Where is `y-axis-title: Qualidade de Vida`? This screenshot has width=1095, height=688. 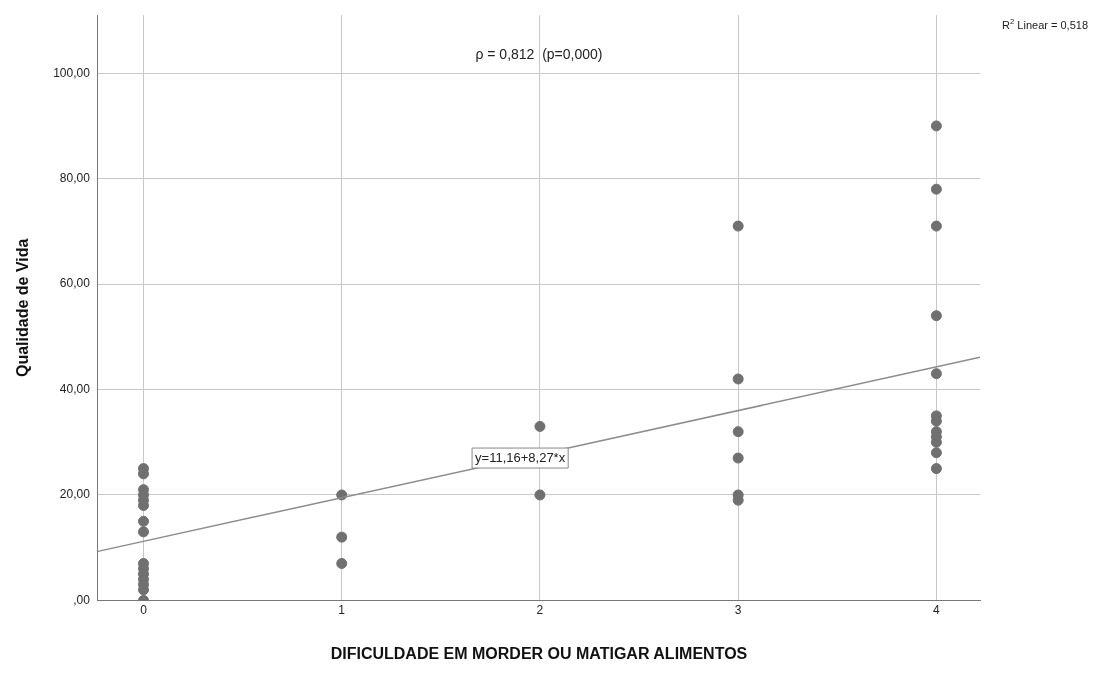 y-axis-title: Qualidade de Vida is located at coordinates (23, 308).